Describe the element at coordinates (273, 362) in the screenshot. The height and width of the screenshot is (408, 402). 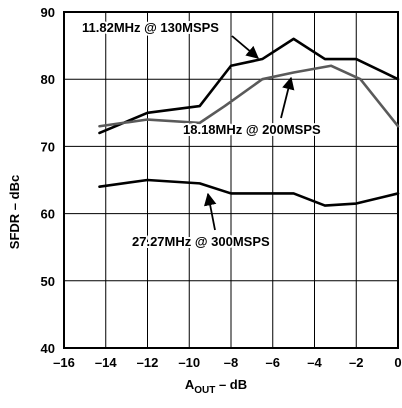
I see `x-tick-label: –6` at that location.